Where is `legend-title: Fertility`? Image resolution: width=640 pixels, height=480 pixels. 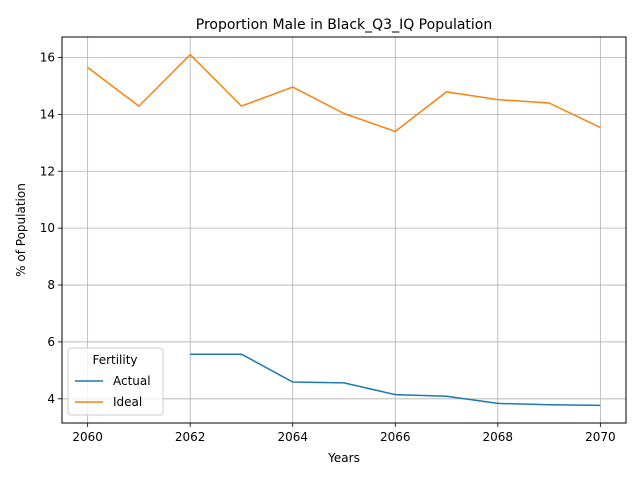
legend-title: Fertility is located at coordinates (114, 360).